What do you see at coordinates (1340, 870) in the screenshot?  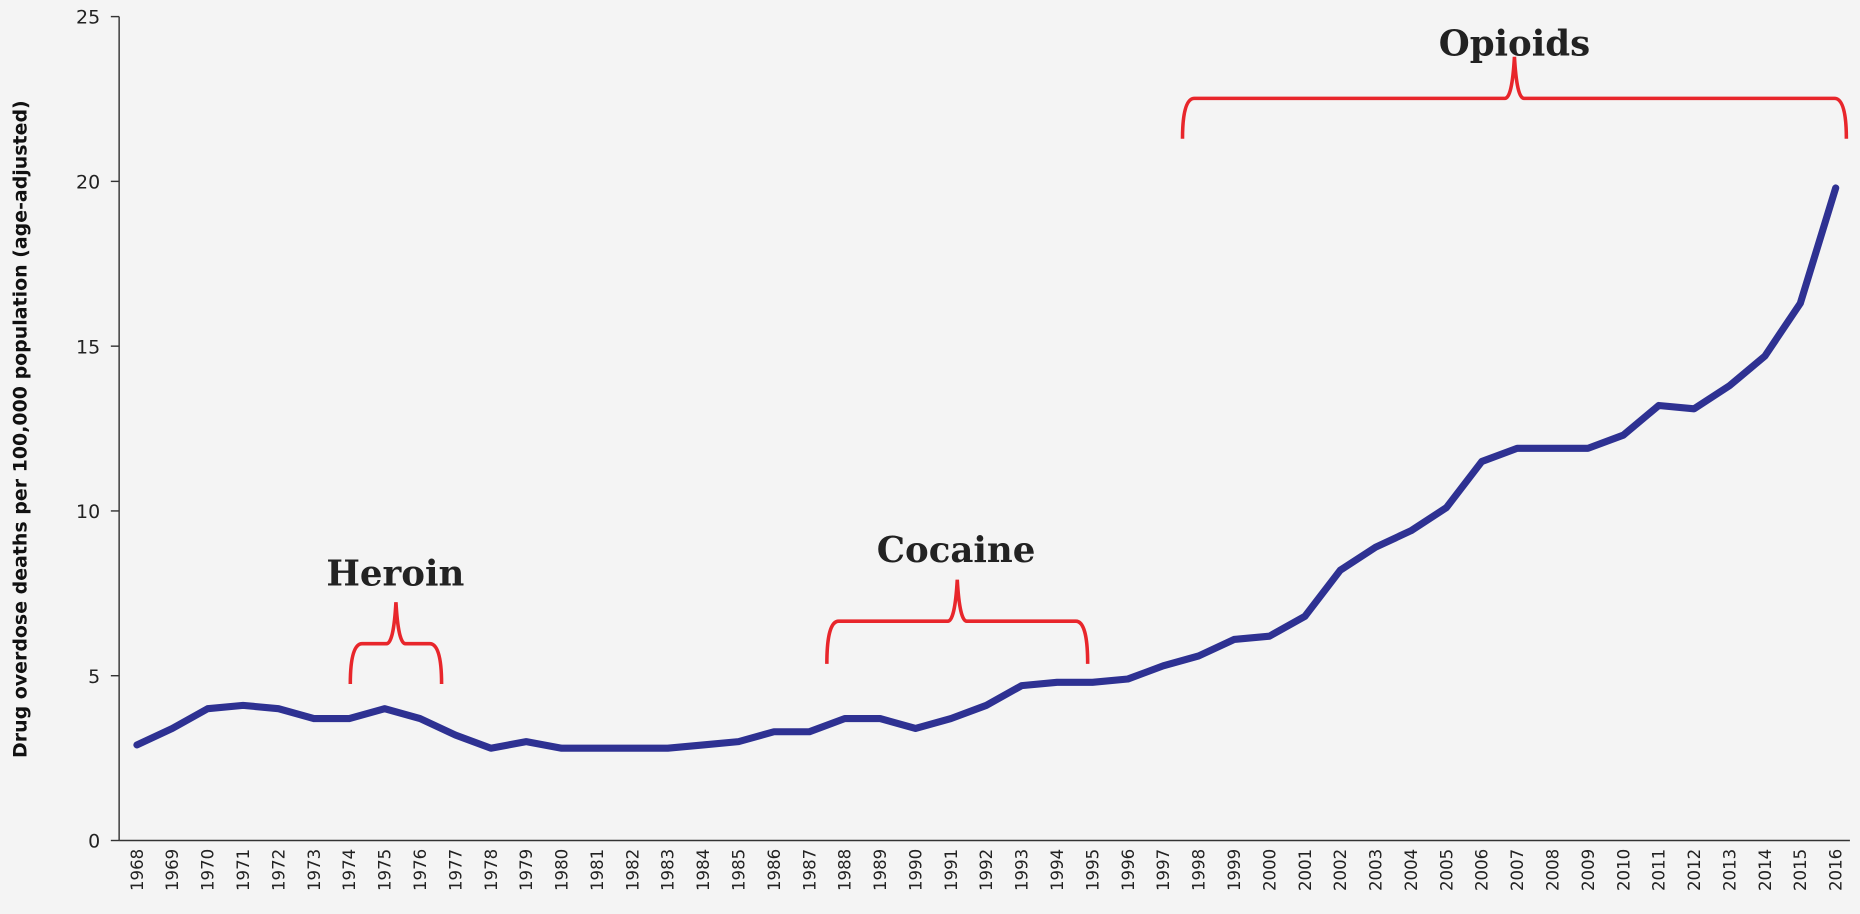 I see `x-tick-label: 2002` at bounding box center [1340, 870].